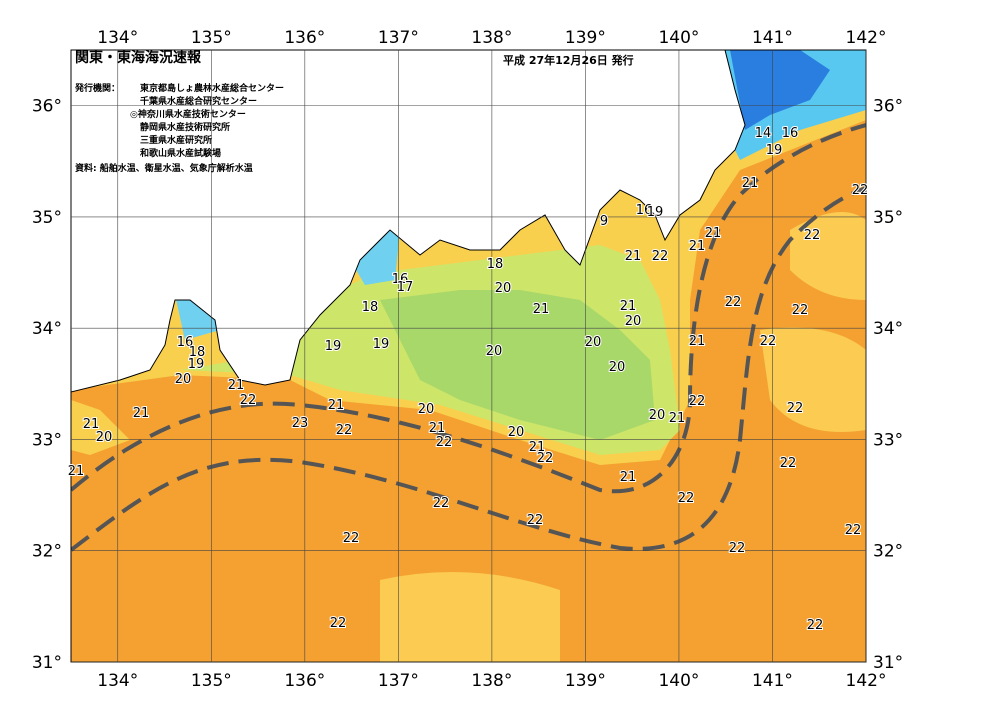 The image size is (1002, 713). Describe the element at coordinates (97, 88) in the screenshot. I see `issuer-label: 発行機関：` at that location.